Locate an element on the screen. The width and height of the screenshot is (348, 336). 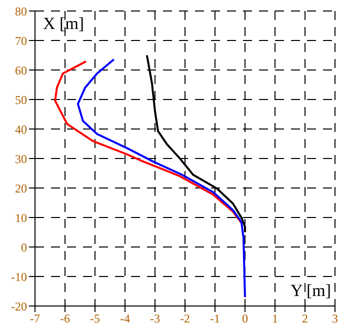
y-tick-label: 30 is located at coordinates (21, 159).